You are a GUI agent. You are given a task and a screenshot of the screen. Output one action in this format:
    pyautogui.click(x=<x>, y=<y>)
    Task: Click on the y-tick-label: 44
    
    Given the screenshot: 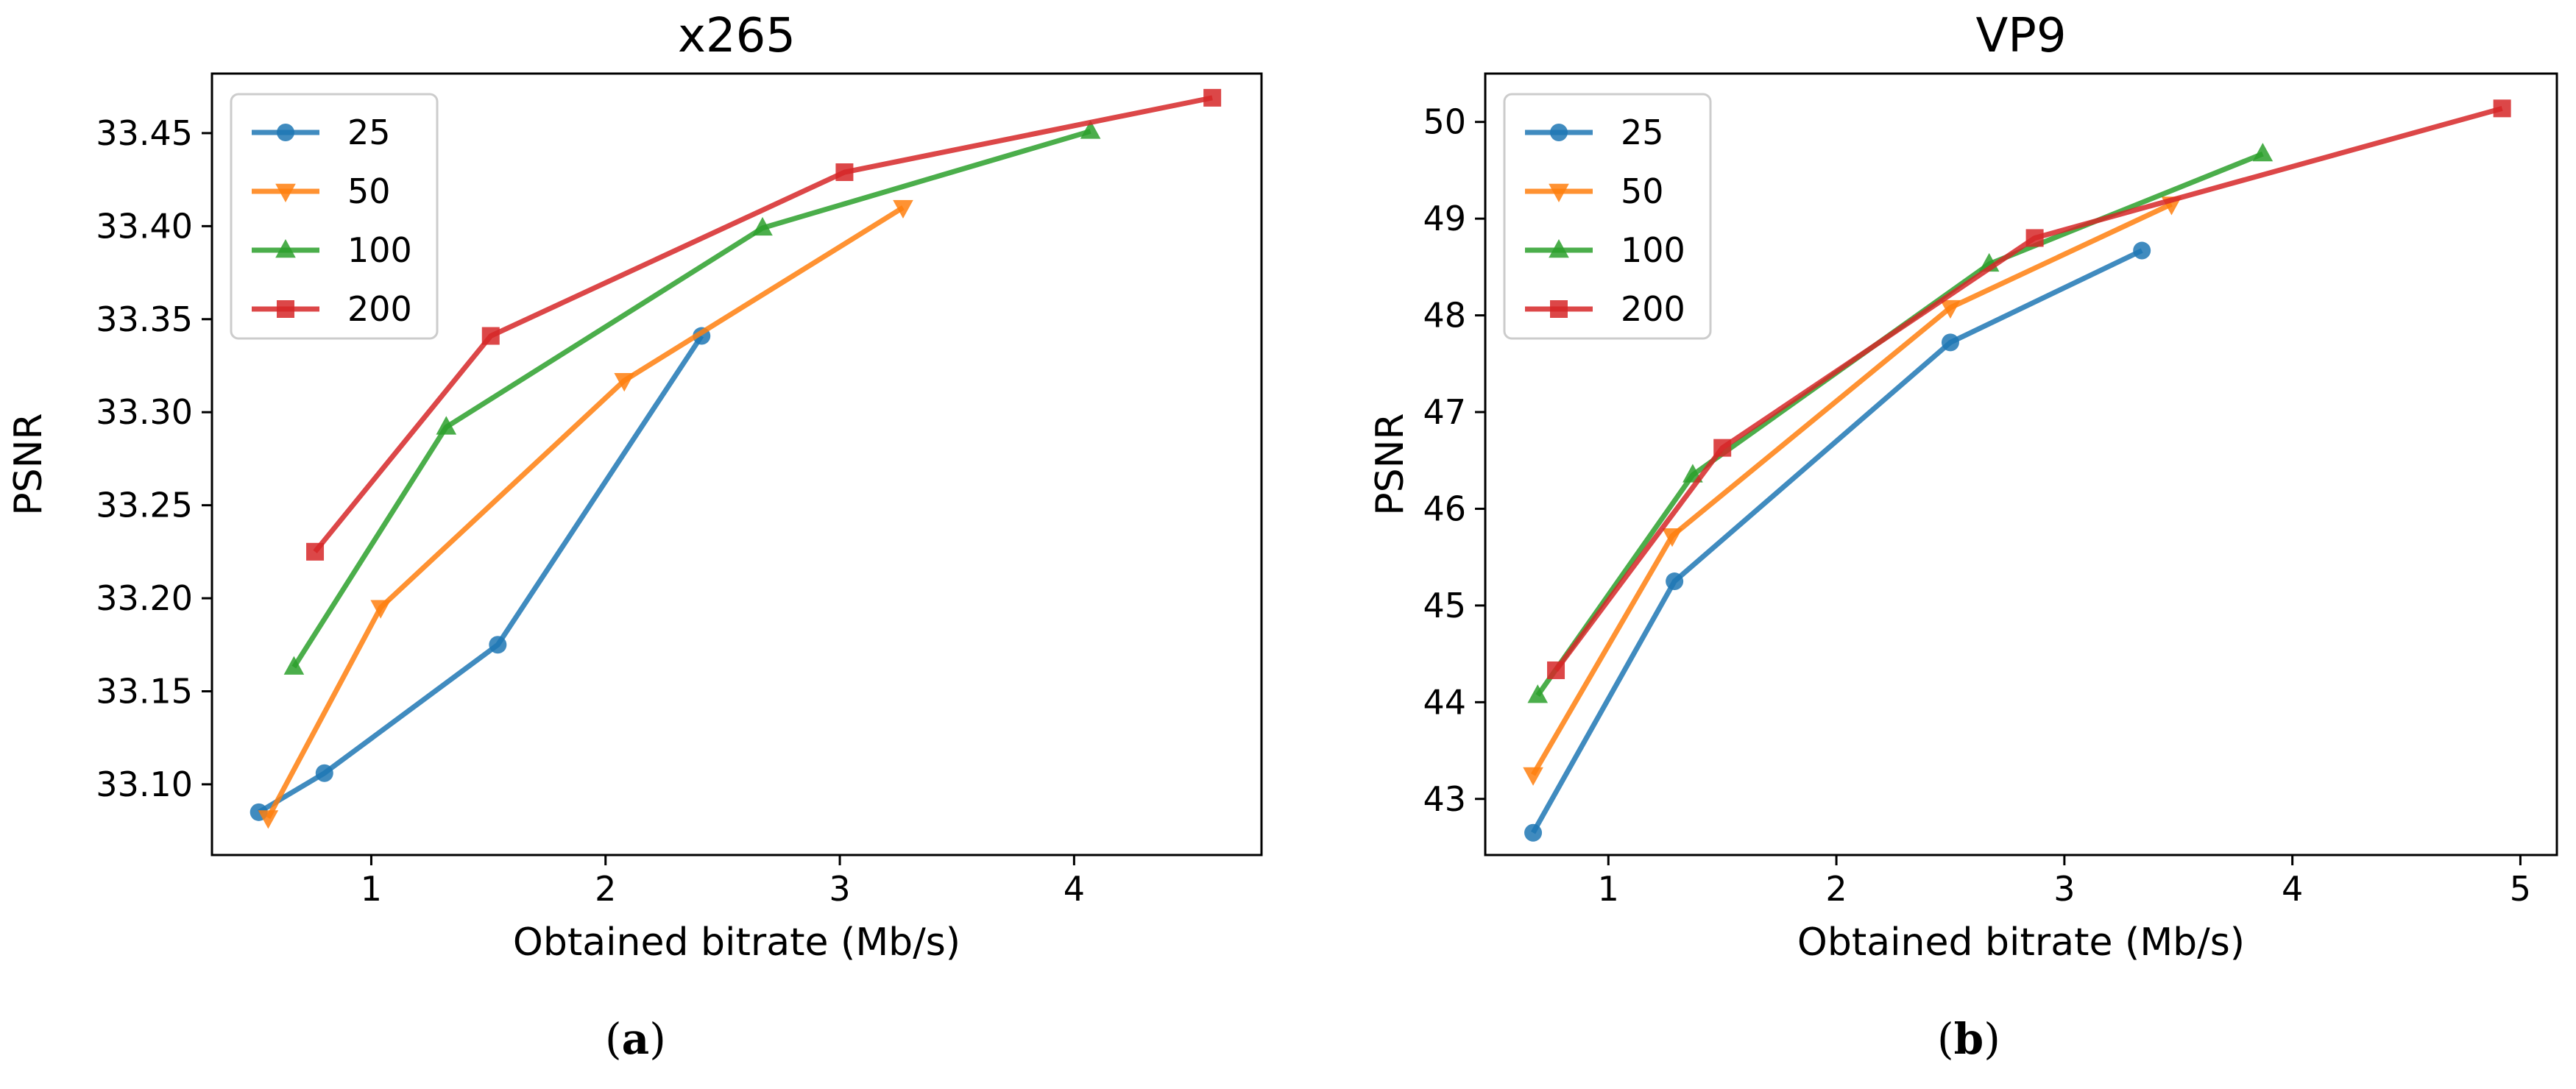 What is the action you would take?
    pyautogui.click(x=1444, y=702)
    